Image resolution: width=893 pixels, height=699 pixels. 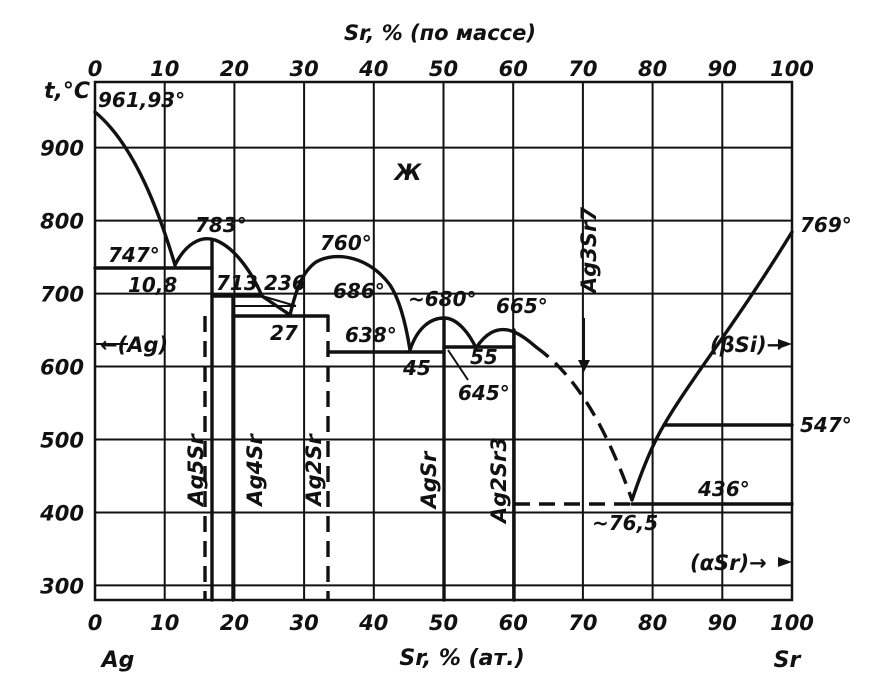 I want to click on label-638: 638°, so click(x=371, y=335).